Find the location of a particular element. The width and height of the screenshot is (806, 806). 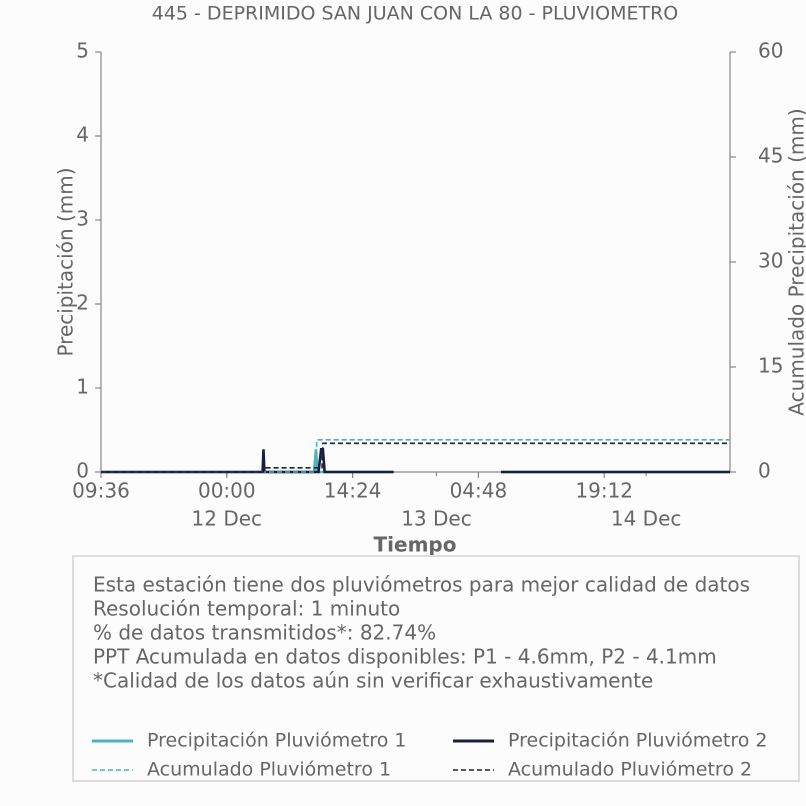

y2-tick-label: 60 is located at coordinates (770, 51).